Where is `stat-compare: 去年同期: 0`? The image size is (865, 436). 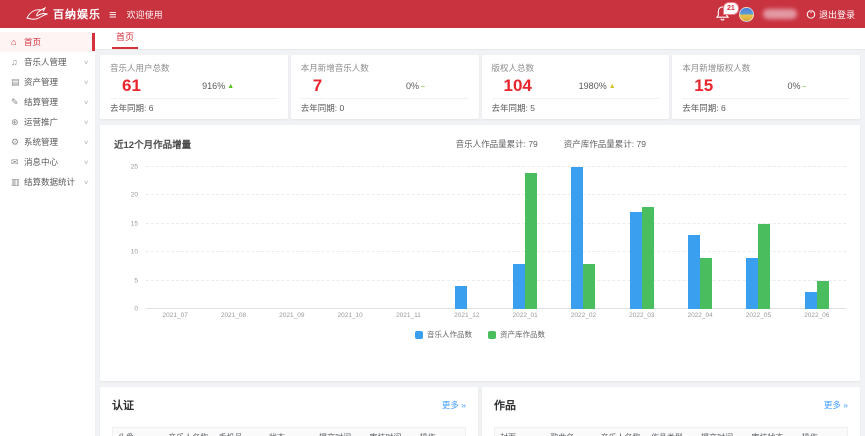 stat-compare: 去年同期: 0 is located at coordinates (384, 106).